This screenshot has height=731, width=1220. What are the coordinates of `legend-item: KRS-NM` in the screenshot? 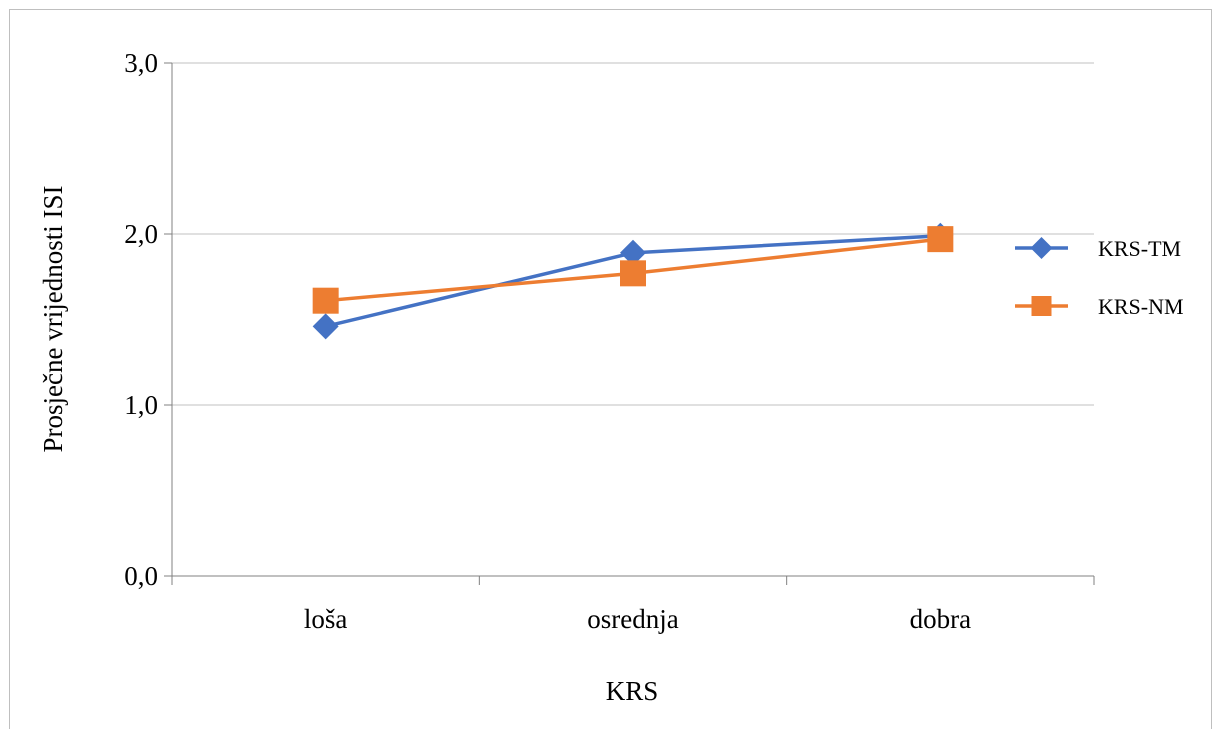 It's located at (1099, 306).